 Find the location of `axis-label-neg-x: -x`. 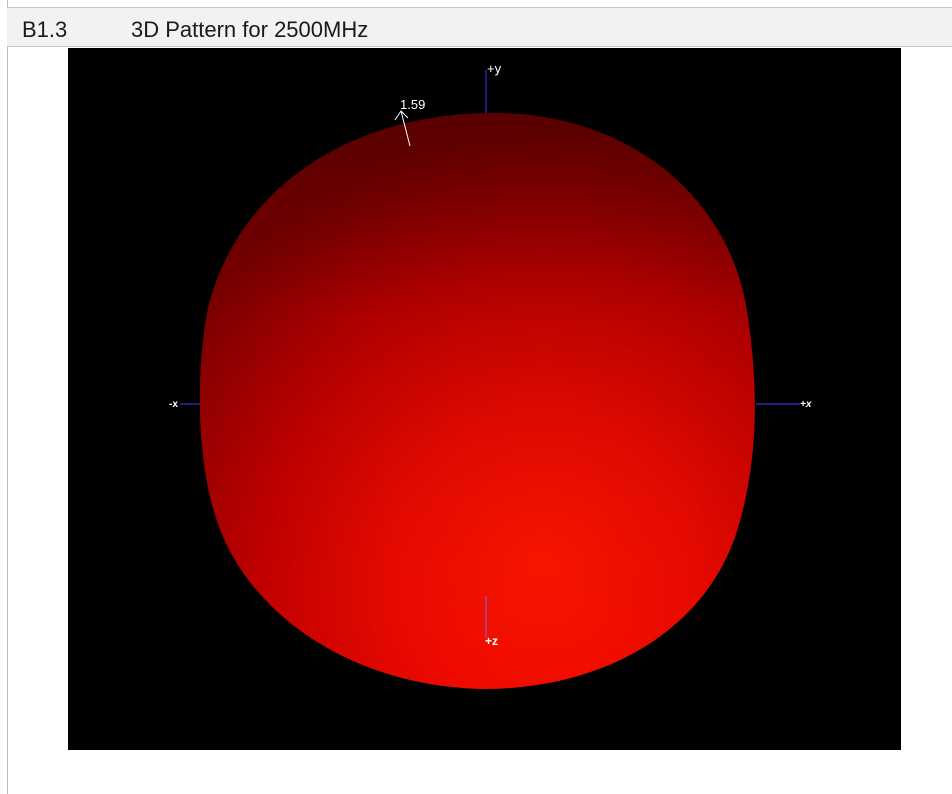

axis-label-neg-x: -x is located at coordinates (173, 404).